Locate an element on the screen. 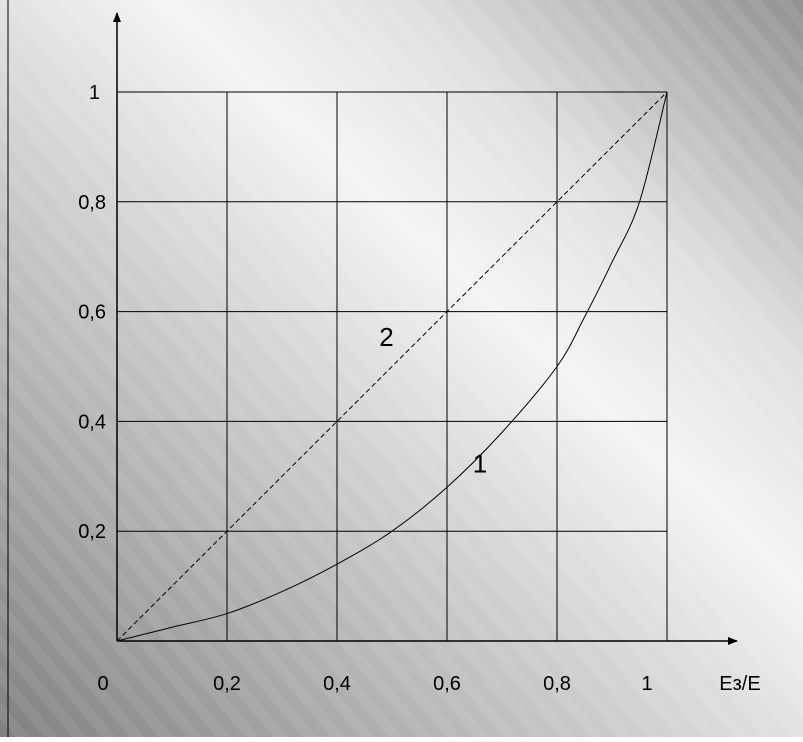  y-tick-label: 0,2 is located at coordinates (92, 532).